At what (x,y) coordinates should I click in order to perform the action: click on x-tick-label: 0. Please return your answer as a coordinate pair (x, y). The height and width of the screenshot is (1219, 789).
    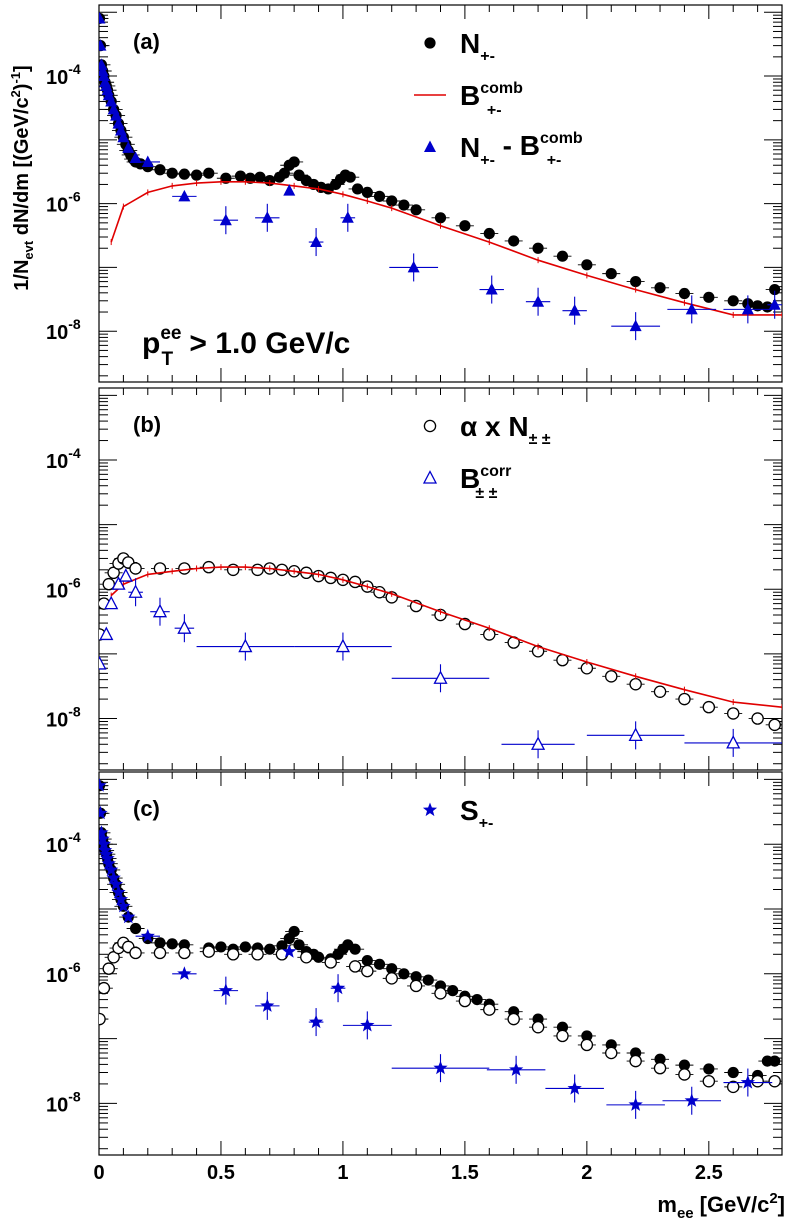
    Looking at the image, I should click on (98, 1173).